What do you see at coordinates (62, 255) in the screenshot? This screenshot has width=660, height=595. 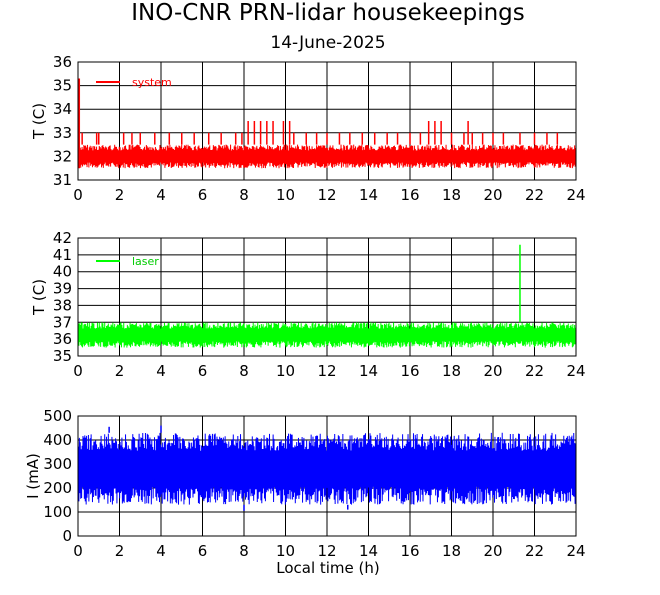 I see `y-tick-label: 41` at bounding box center [62, 255].